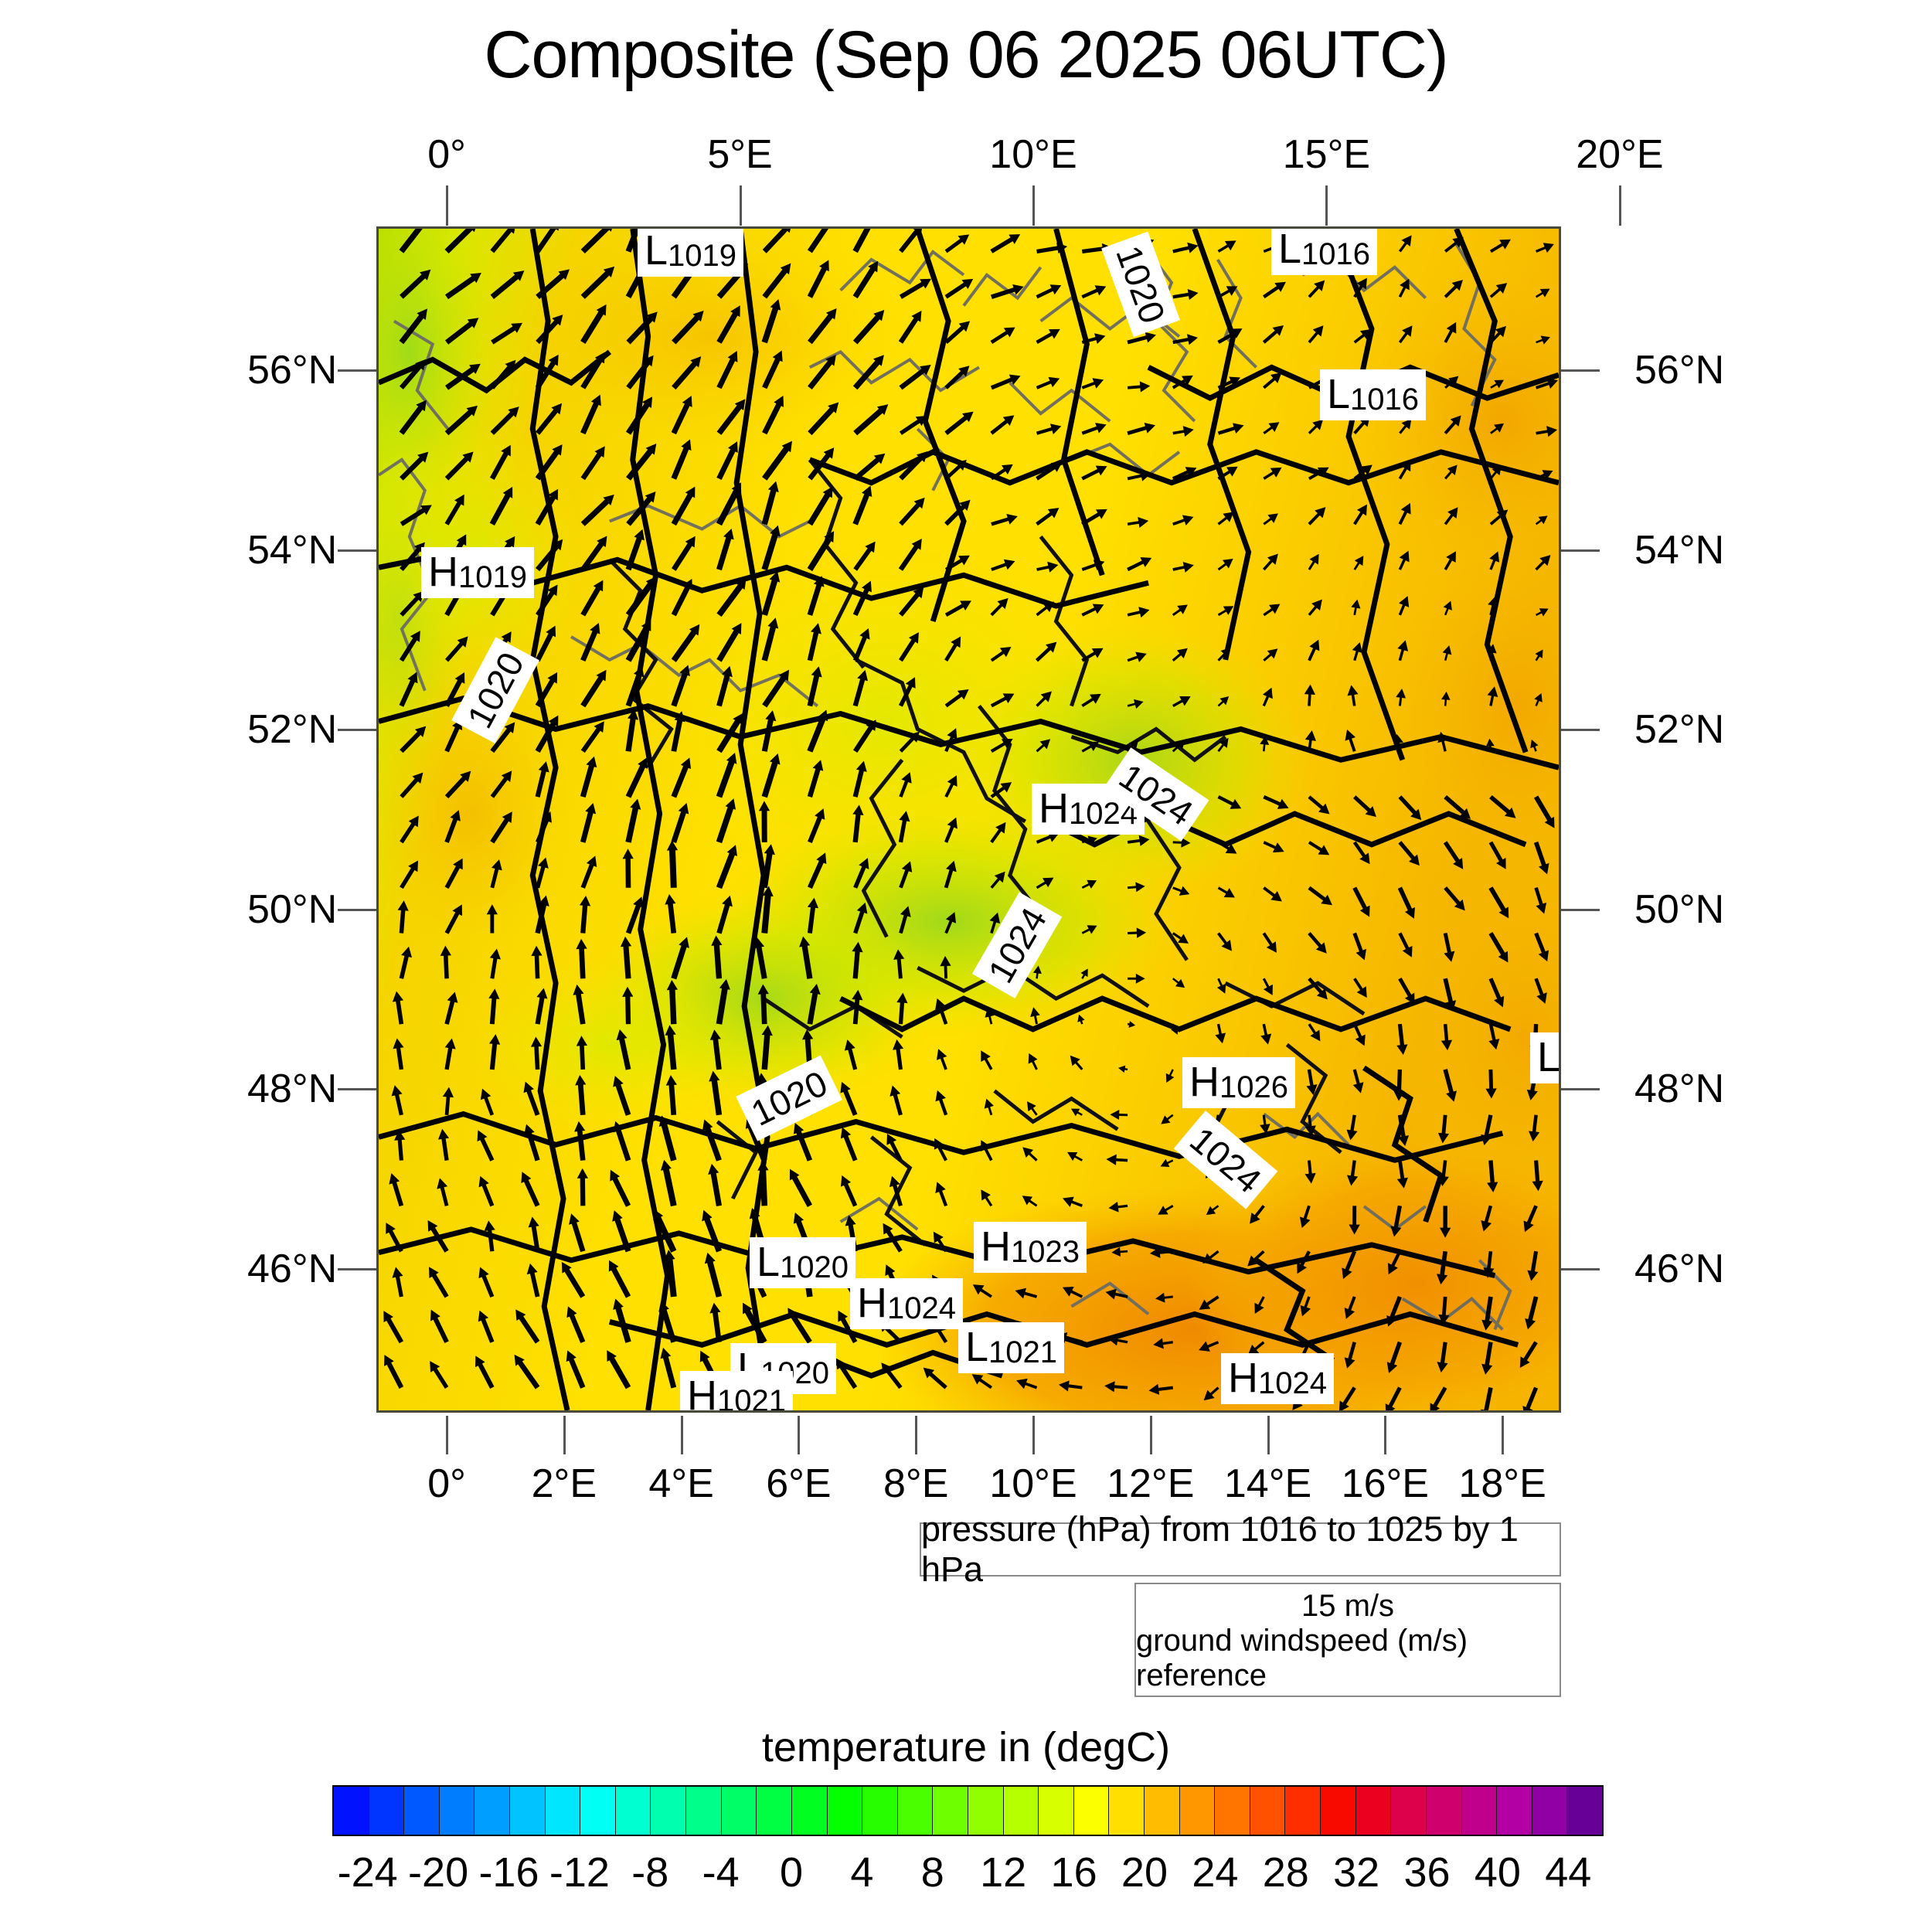 The image size is (1932, 1932). Describe the element at coordinates (509, 1872) in the screenshot. I see `colorbar-tick--16: -16` at that location.